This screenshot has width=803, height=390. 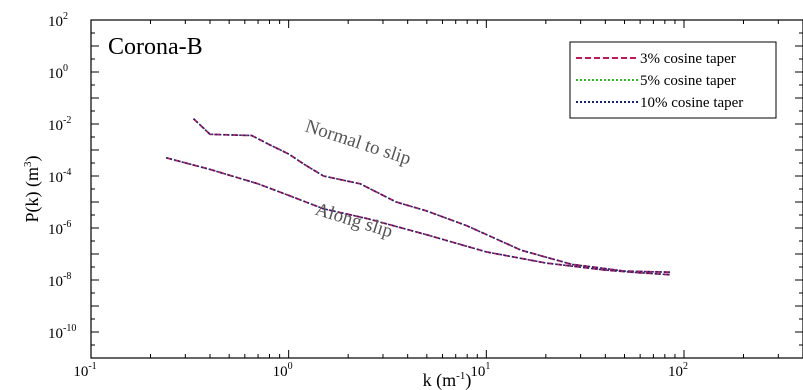 I want to click on x-tick-label: 10¹, so click(x=480, y=370).